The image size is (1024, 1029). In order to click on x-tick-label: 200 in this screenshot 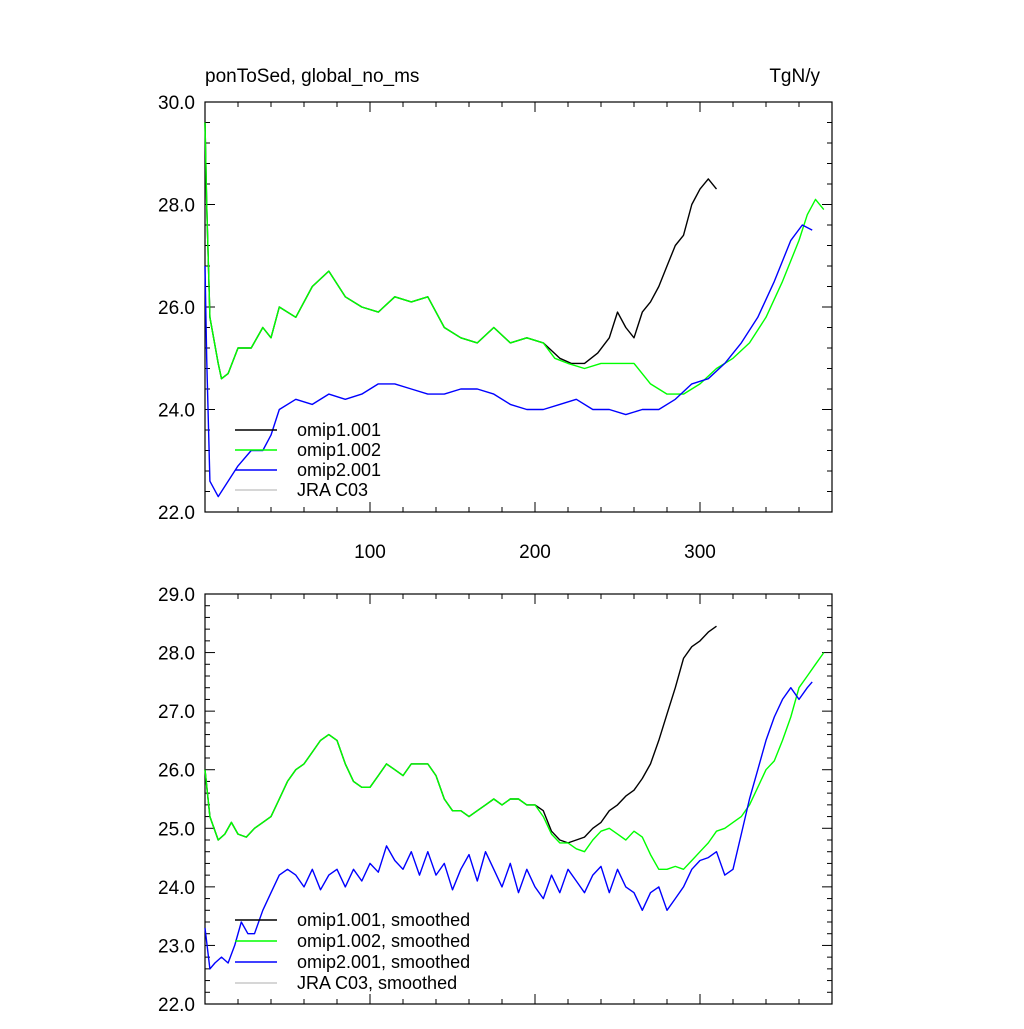, I will do `click(535, 552)`.